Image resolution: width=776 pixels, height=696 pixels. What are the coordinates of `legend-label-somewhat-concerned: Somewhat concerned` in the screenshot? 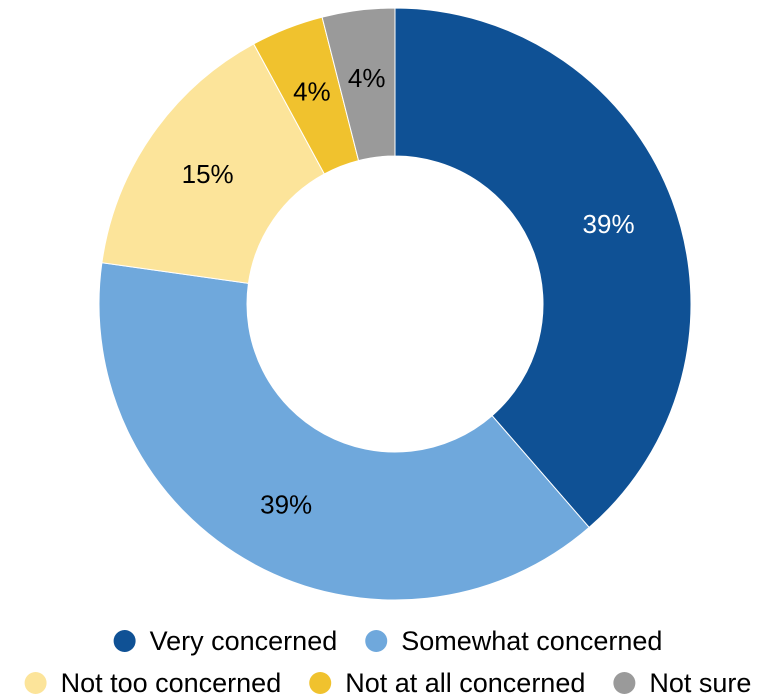 It's located at (531, 641).